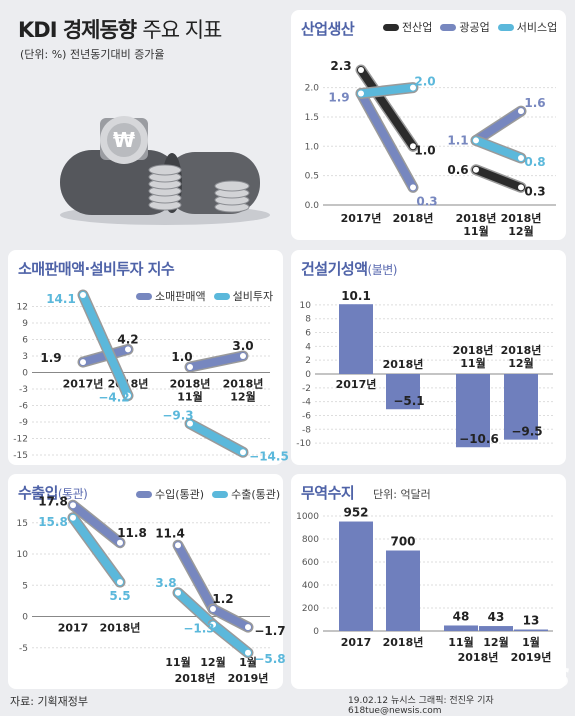 This screenshot has height=716, width=575. What do you see at coordinates (312, 89) in the screenshot?
I see `y-tick-label: 2.0` at bounding box center [312, 89].